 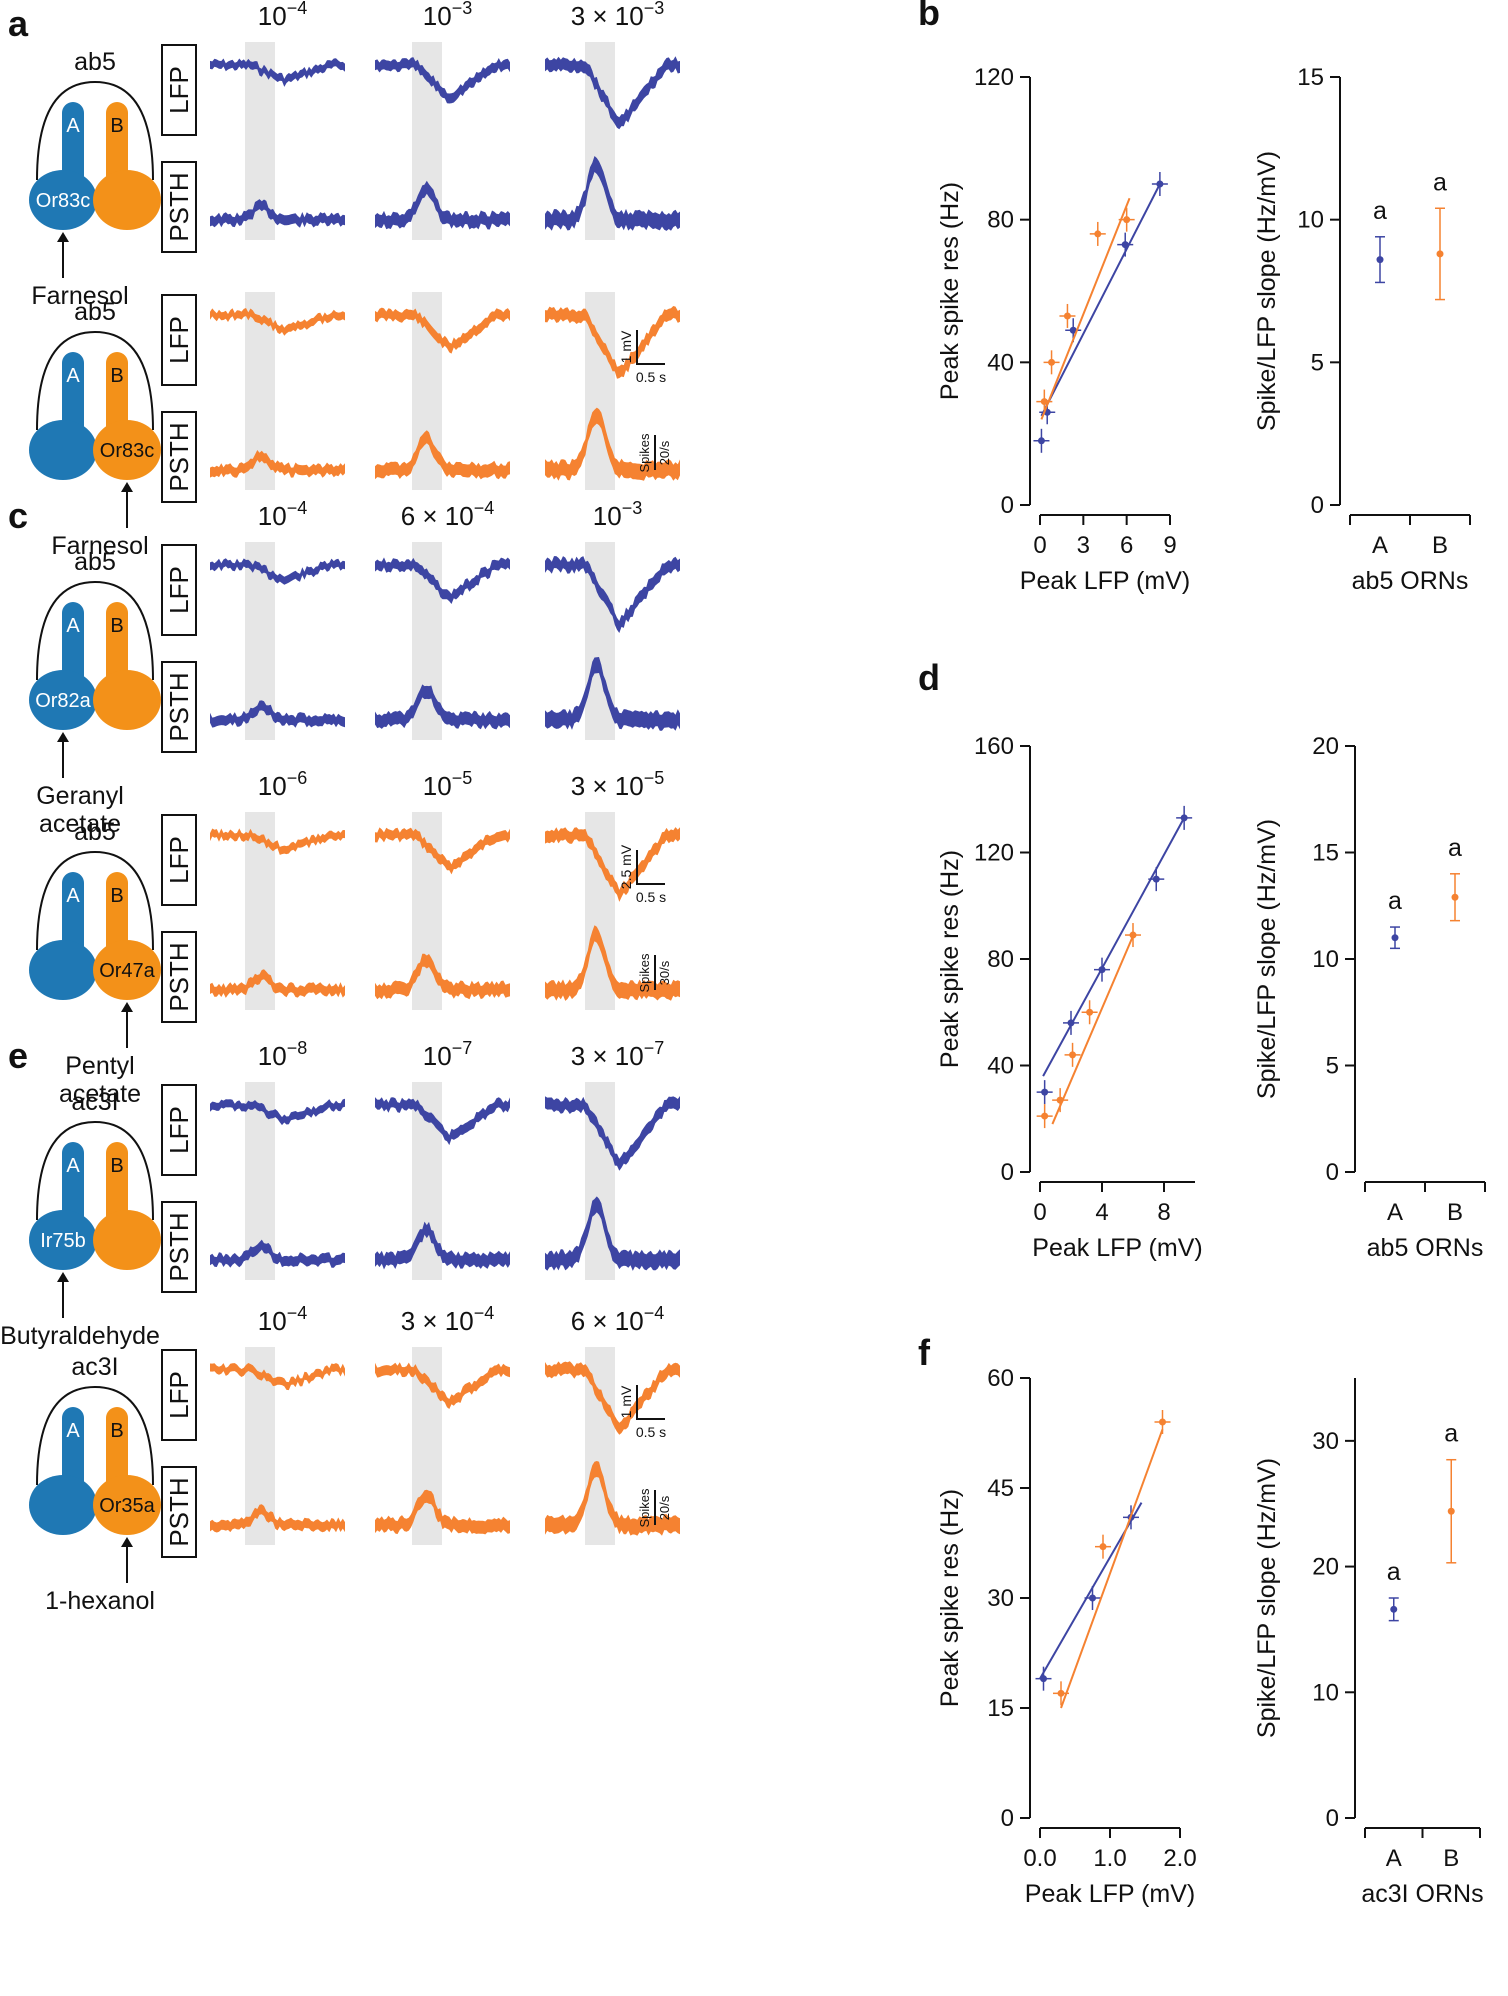 What do you see at coordinates (626, 866) in the screenshot?
I see `scale-voltage: 2.5 mV` at bounding box center [626, 866].